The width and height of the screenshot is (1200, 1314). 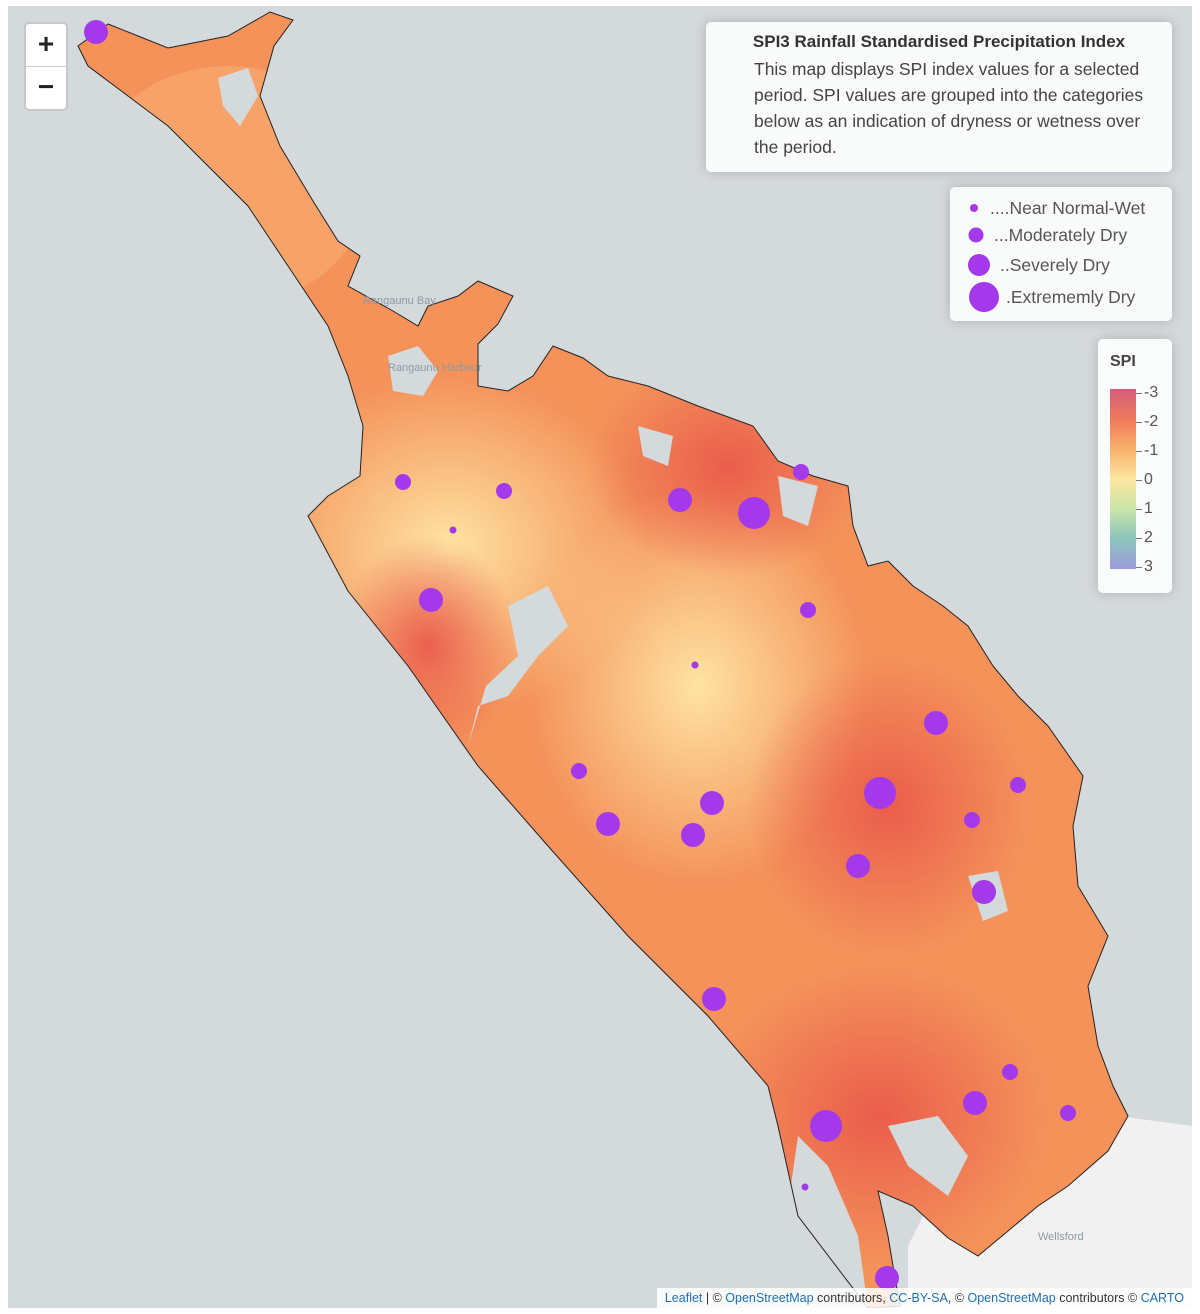 I want to click on legend-item: .Extrememly Dry, so click(x=1061, y=297).